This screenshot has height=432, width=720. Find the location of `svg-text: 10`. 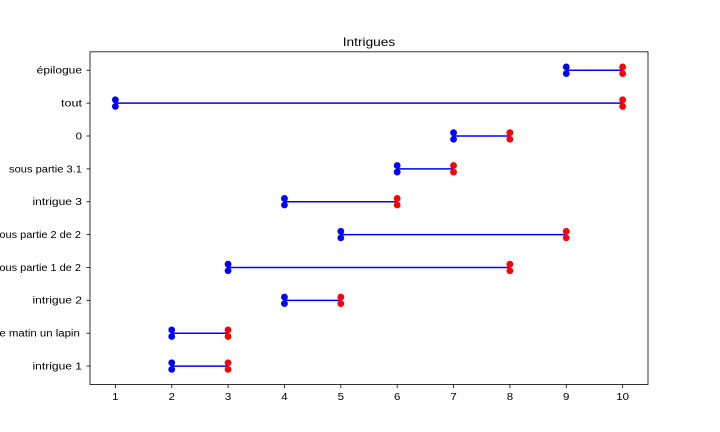

svg-text: 10 is located at coordinates (622, 397).